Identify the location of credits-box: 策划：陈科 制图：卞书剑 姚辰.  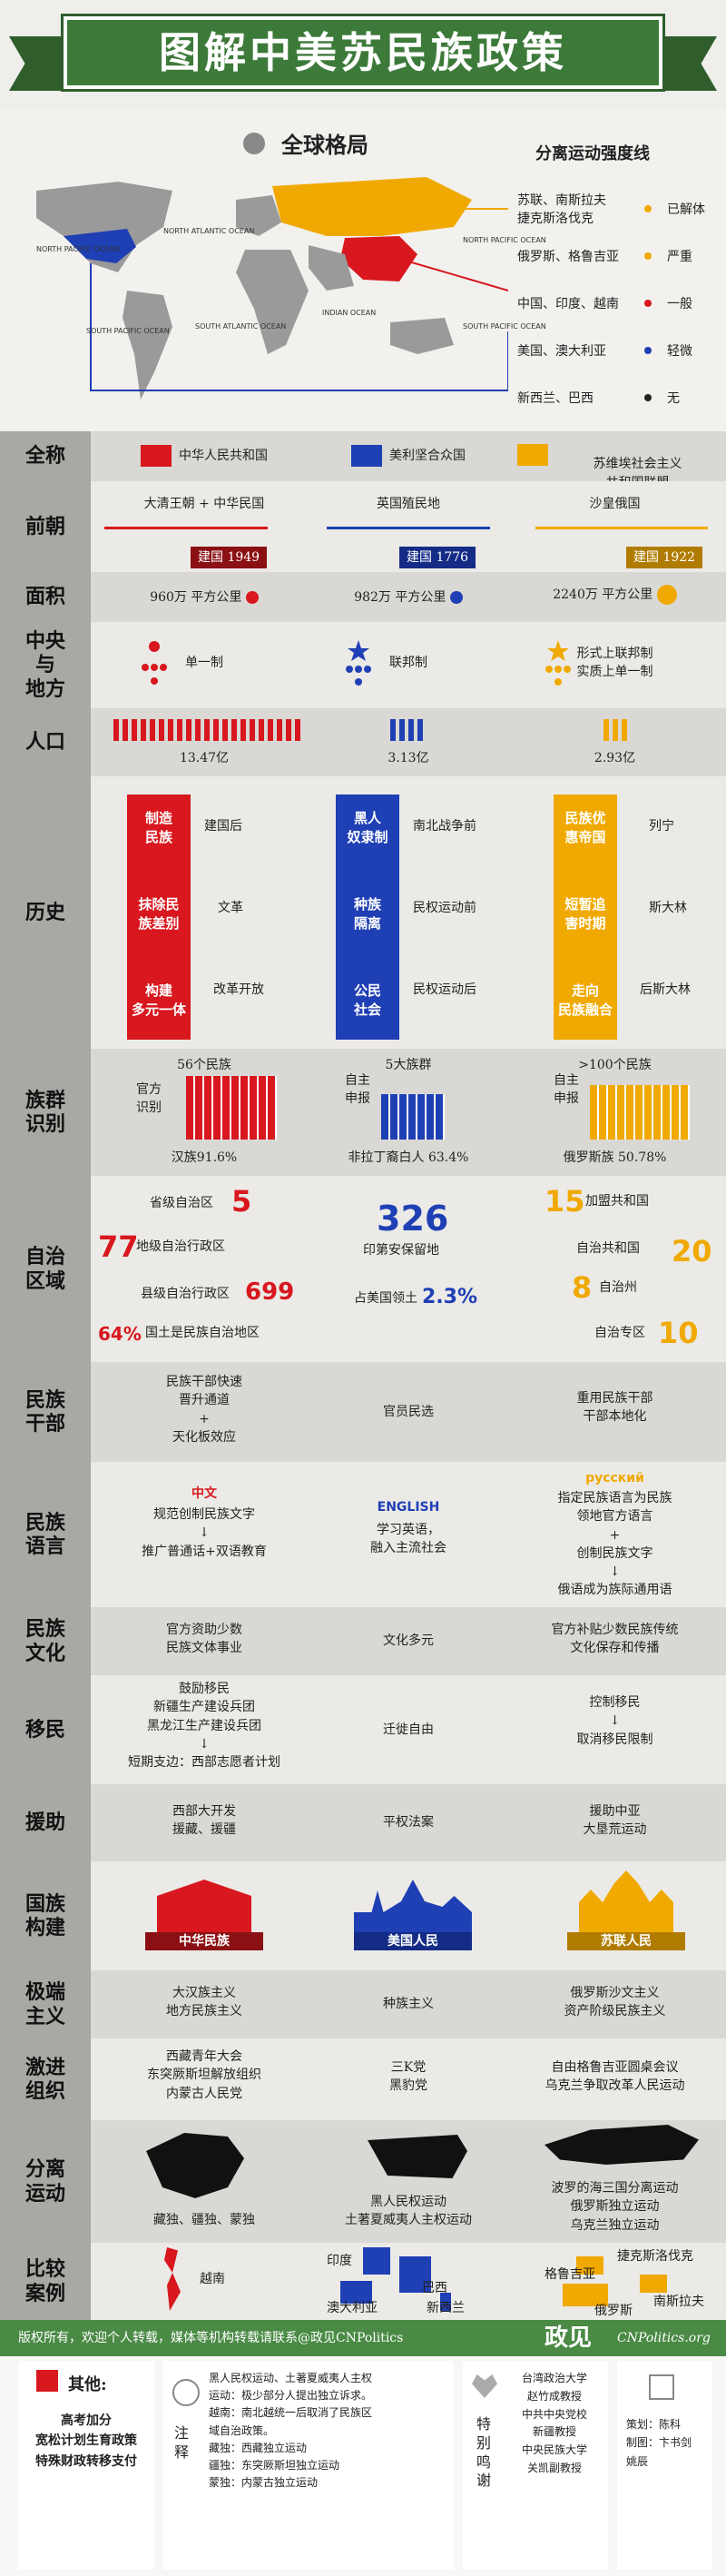
(664, 2465).